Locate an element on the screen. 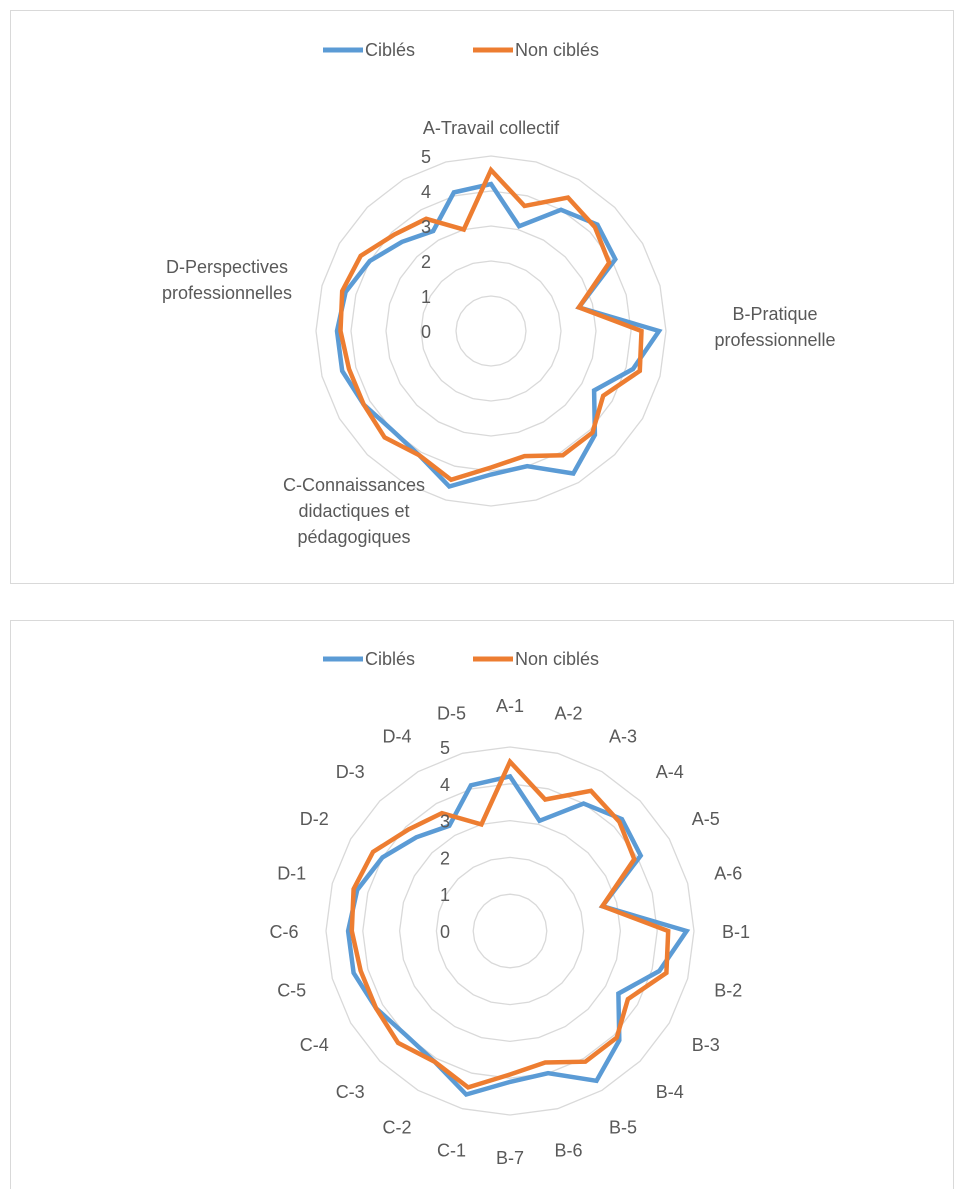  category-label: D-1 is located at coordinates (291, 874).